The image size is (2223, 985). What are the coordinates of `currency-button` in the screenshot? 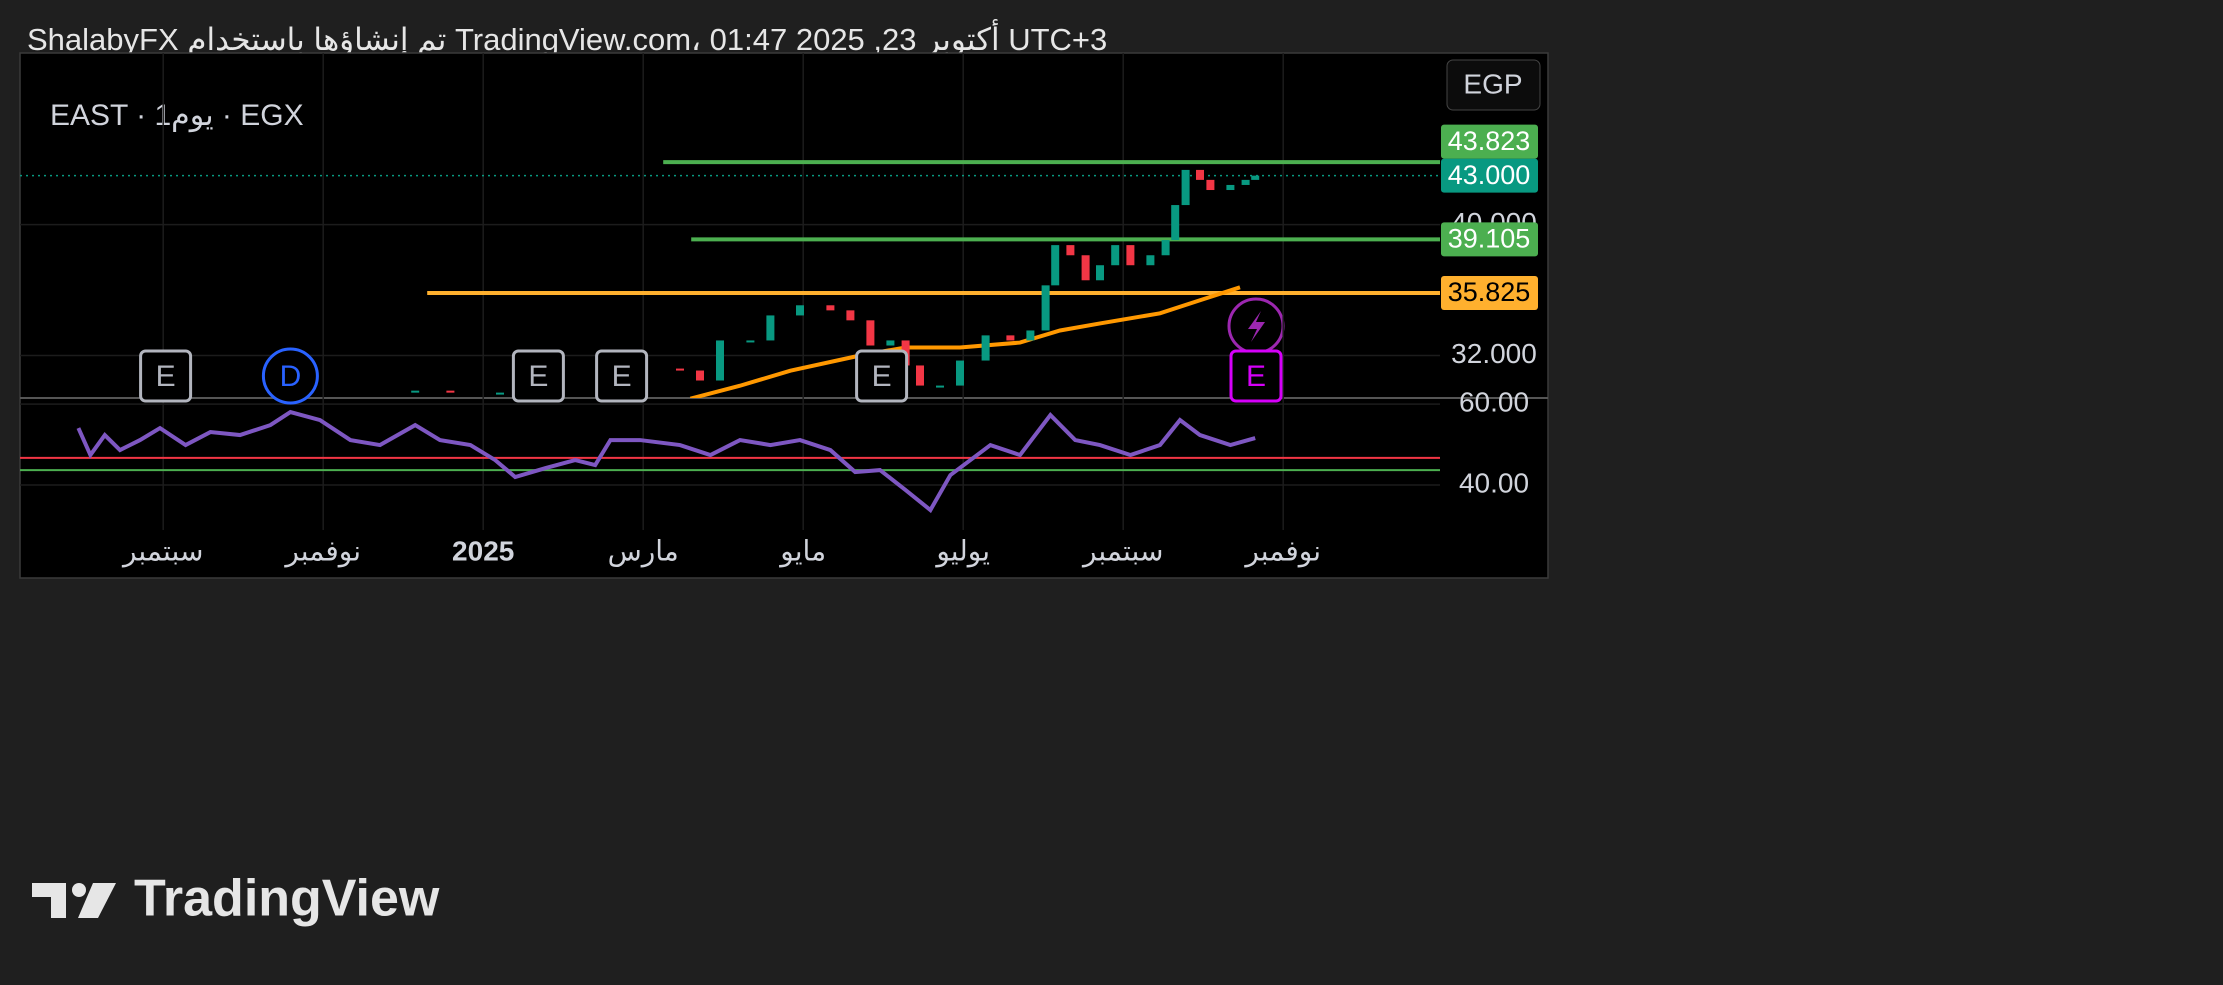 It's located at (1493, 85).